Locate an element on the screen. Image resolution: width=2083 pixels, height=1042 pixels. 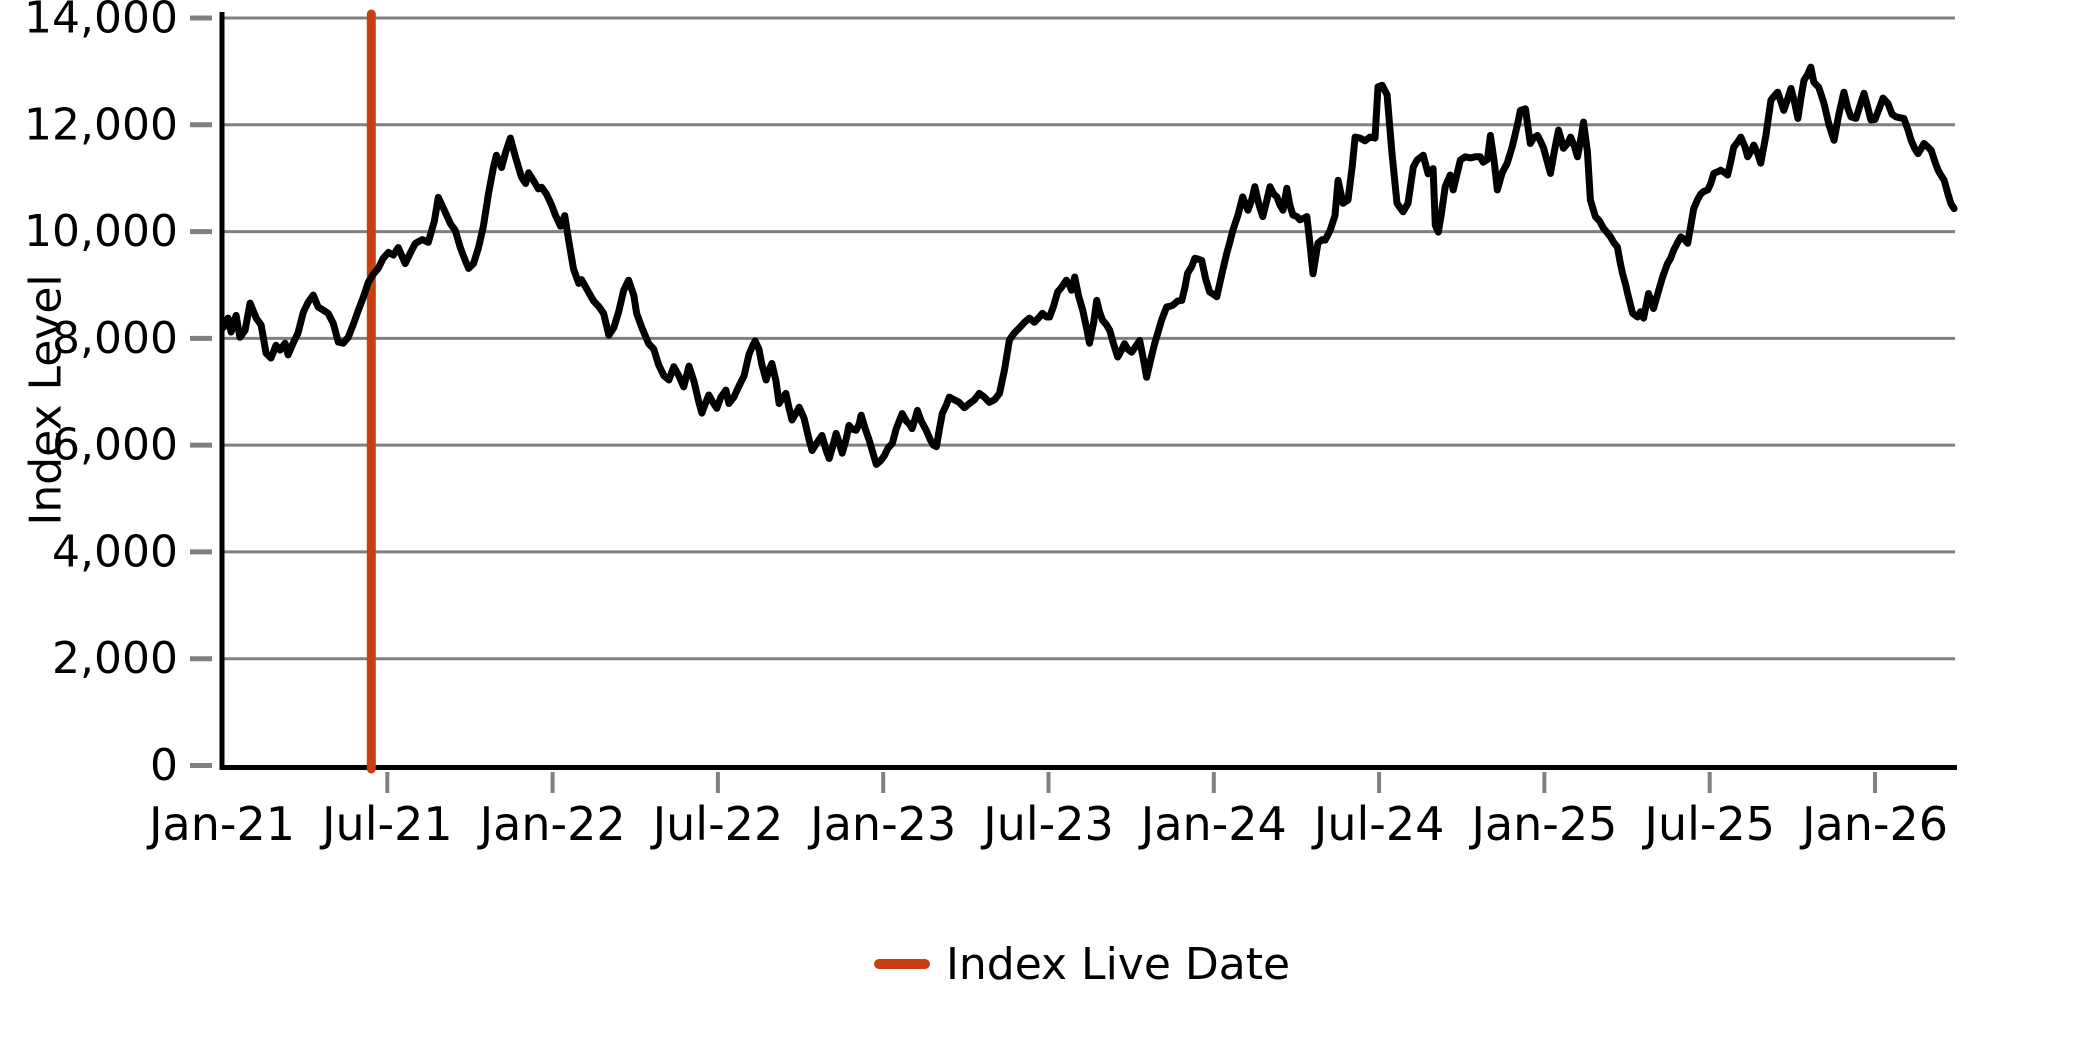
legend-label: Index Live Date is located at coordinates (1118, 964).